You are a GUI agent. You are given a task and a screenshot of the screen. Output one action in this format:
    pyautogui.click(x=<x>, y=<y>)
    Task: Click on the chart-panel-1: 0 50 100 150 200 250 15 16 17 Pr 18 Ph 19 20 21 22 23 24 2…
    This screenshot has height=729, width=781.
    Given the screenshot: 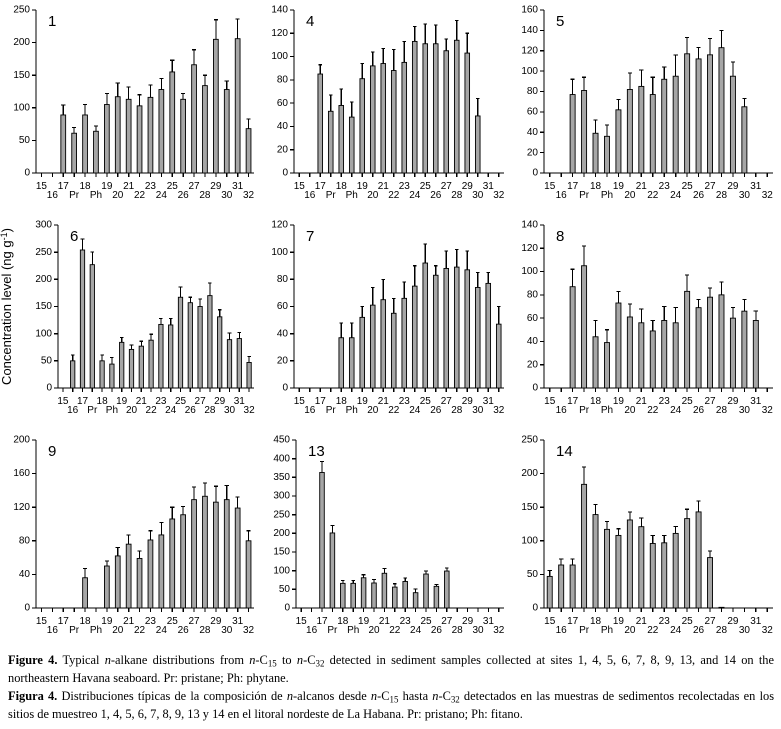 What is the action you would take?
    pyautogui.click(x=131, y=107)
    